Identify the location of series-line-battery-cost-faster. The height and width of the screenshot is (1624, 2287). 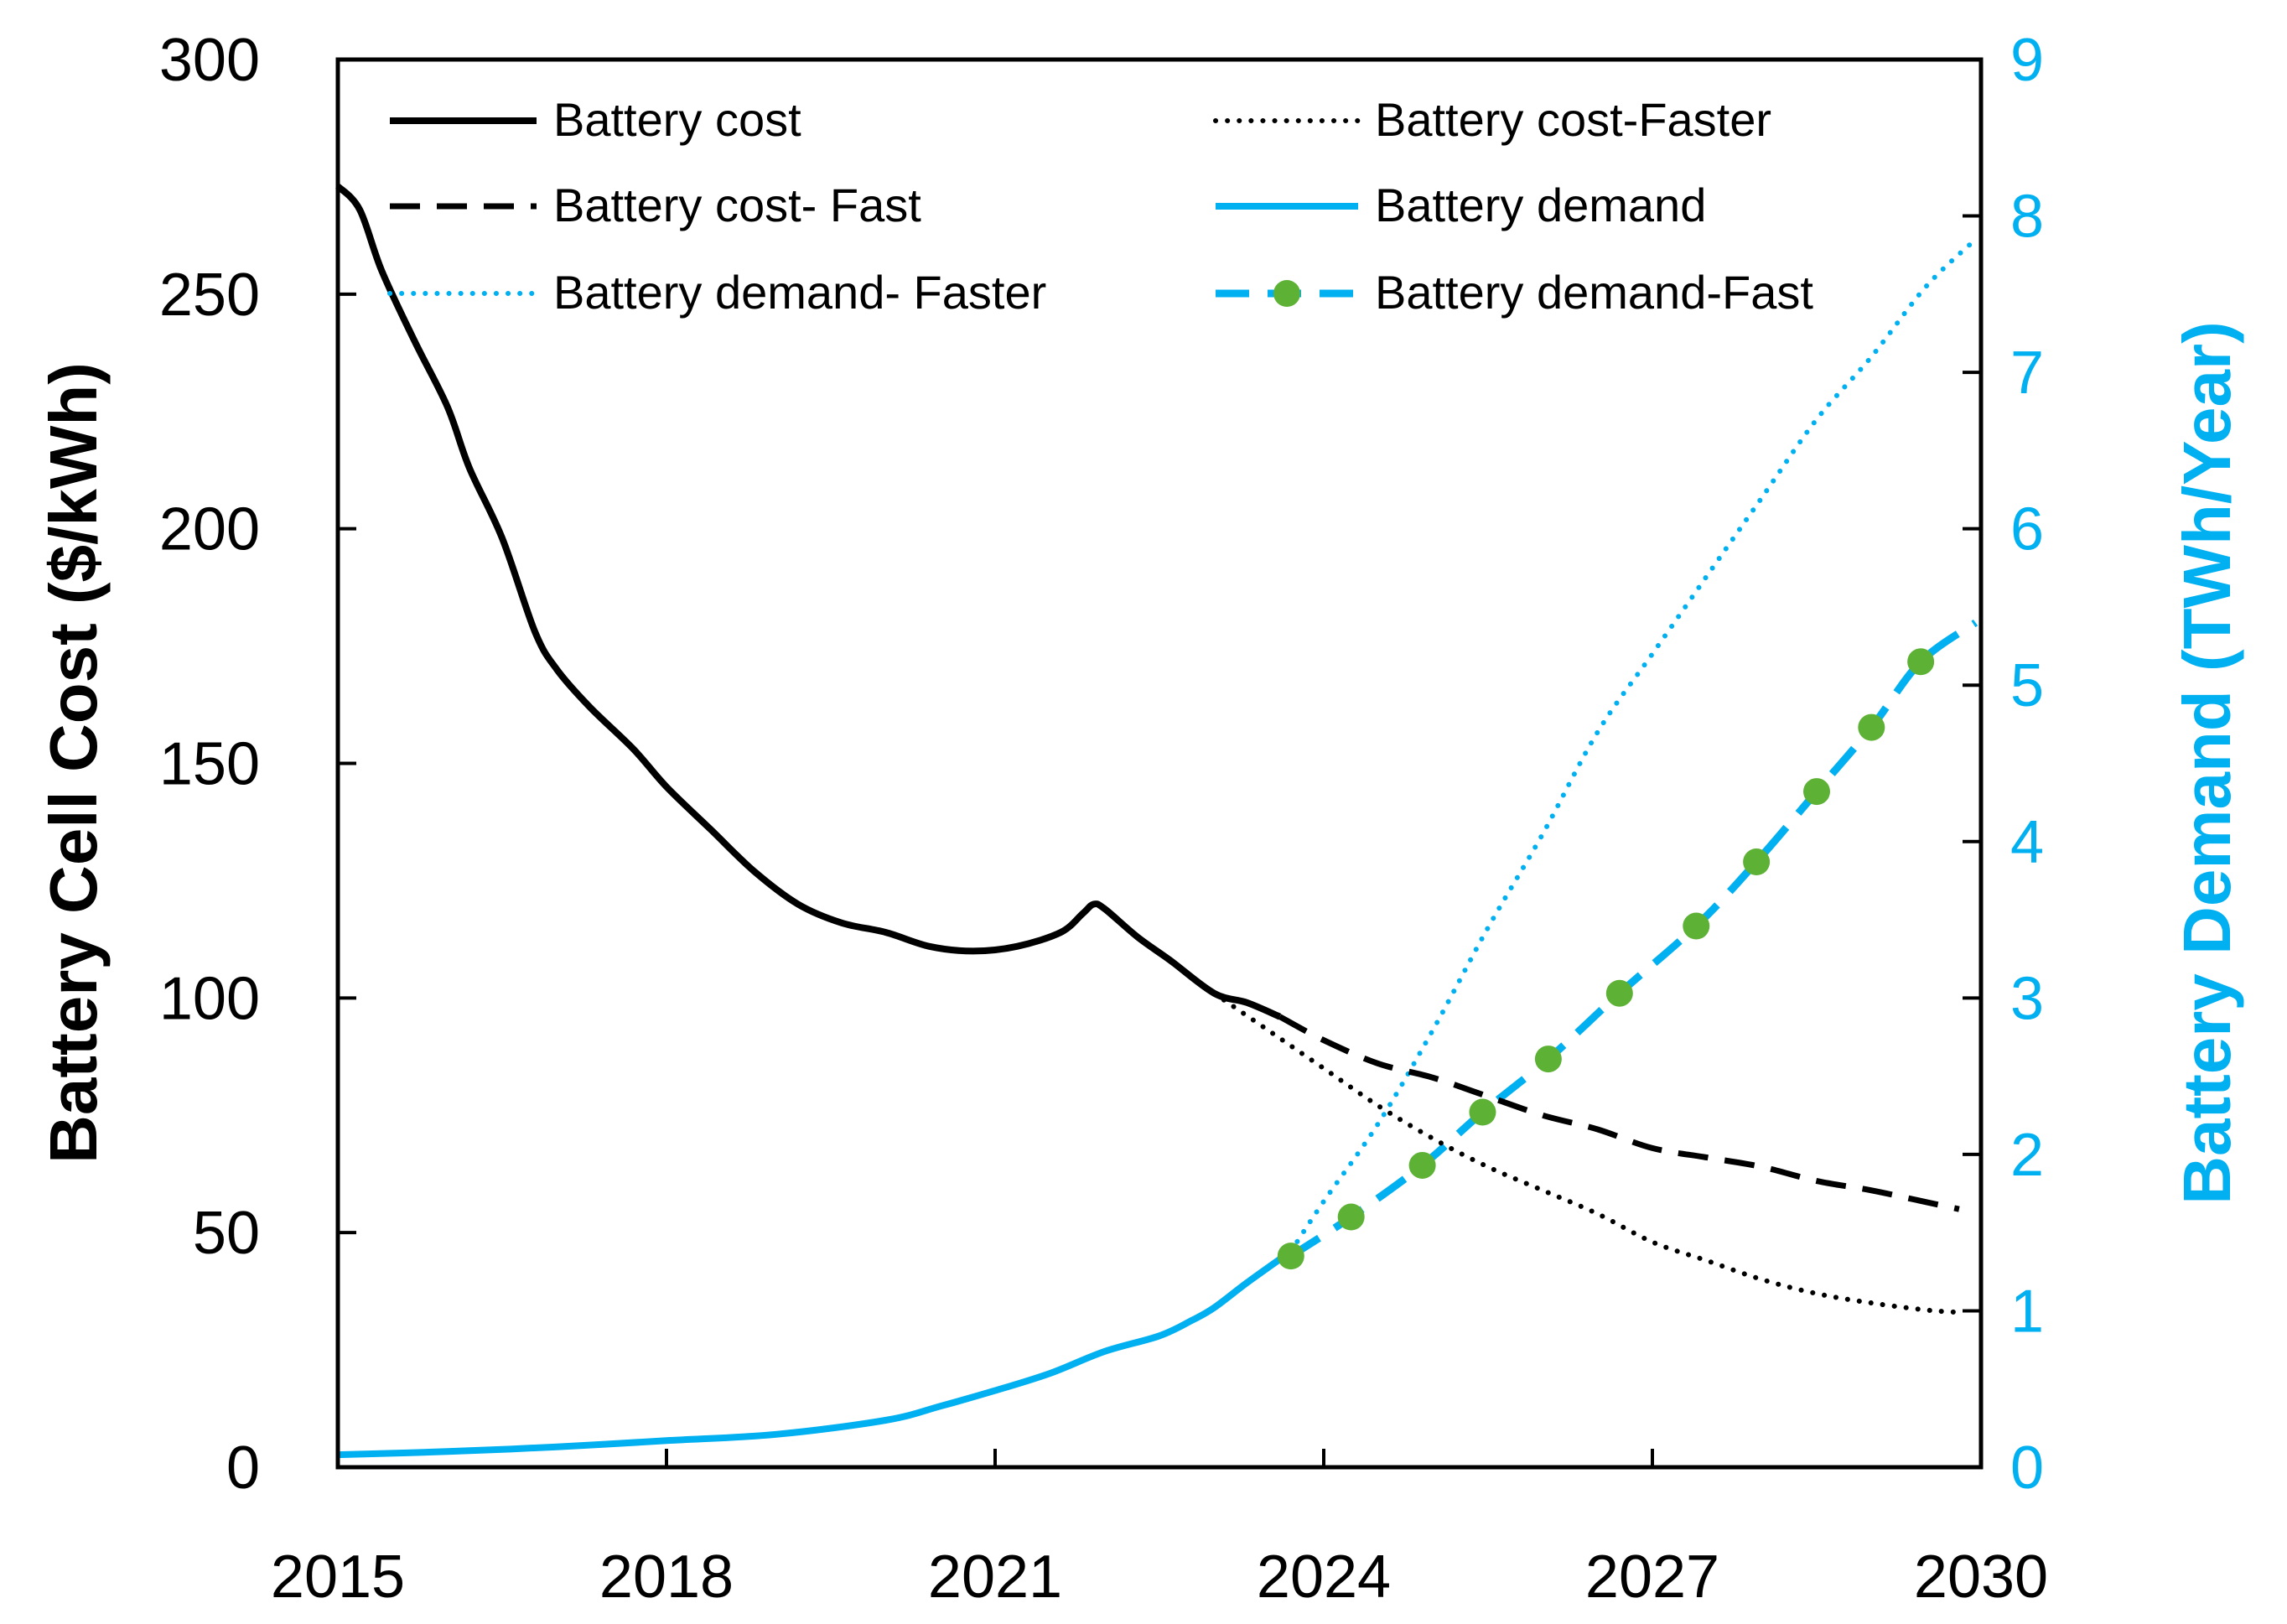
(1586, 1152).